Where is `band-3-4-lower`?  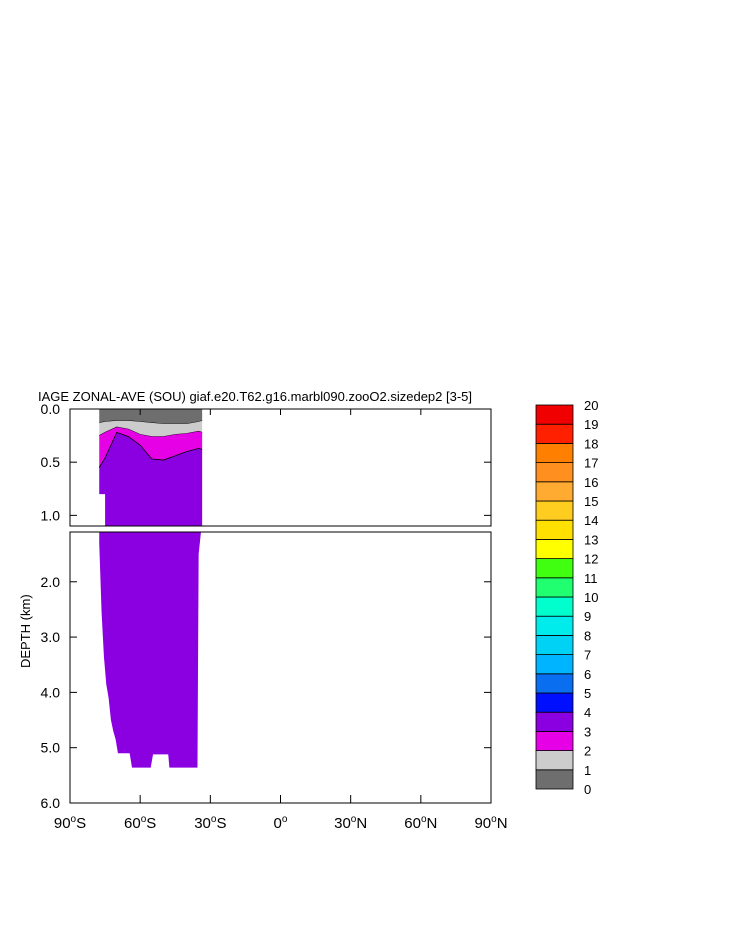
band-3-4-lower is located at coordinates (151, 650).